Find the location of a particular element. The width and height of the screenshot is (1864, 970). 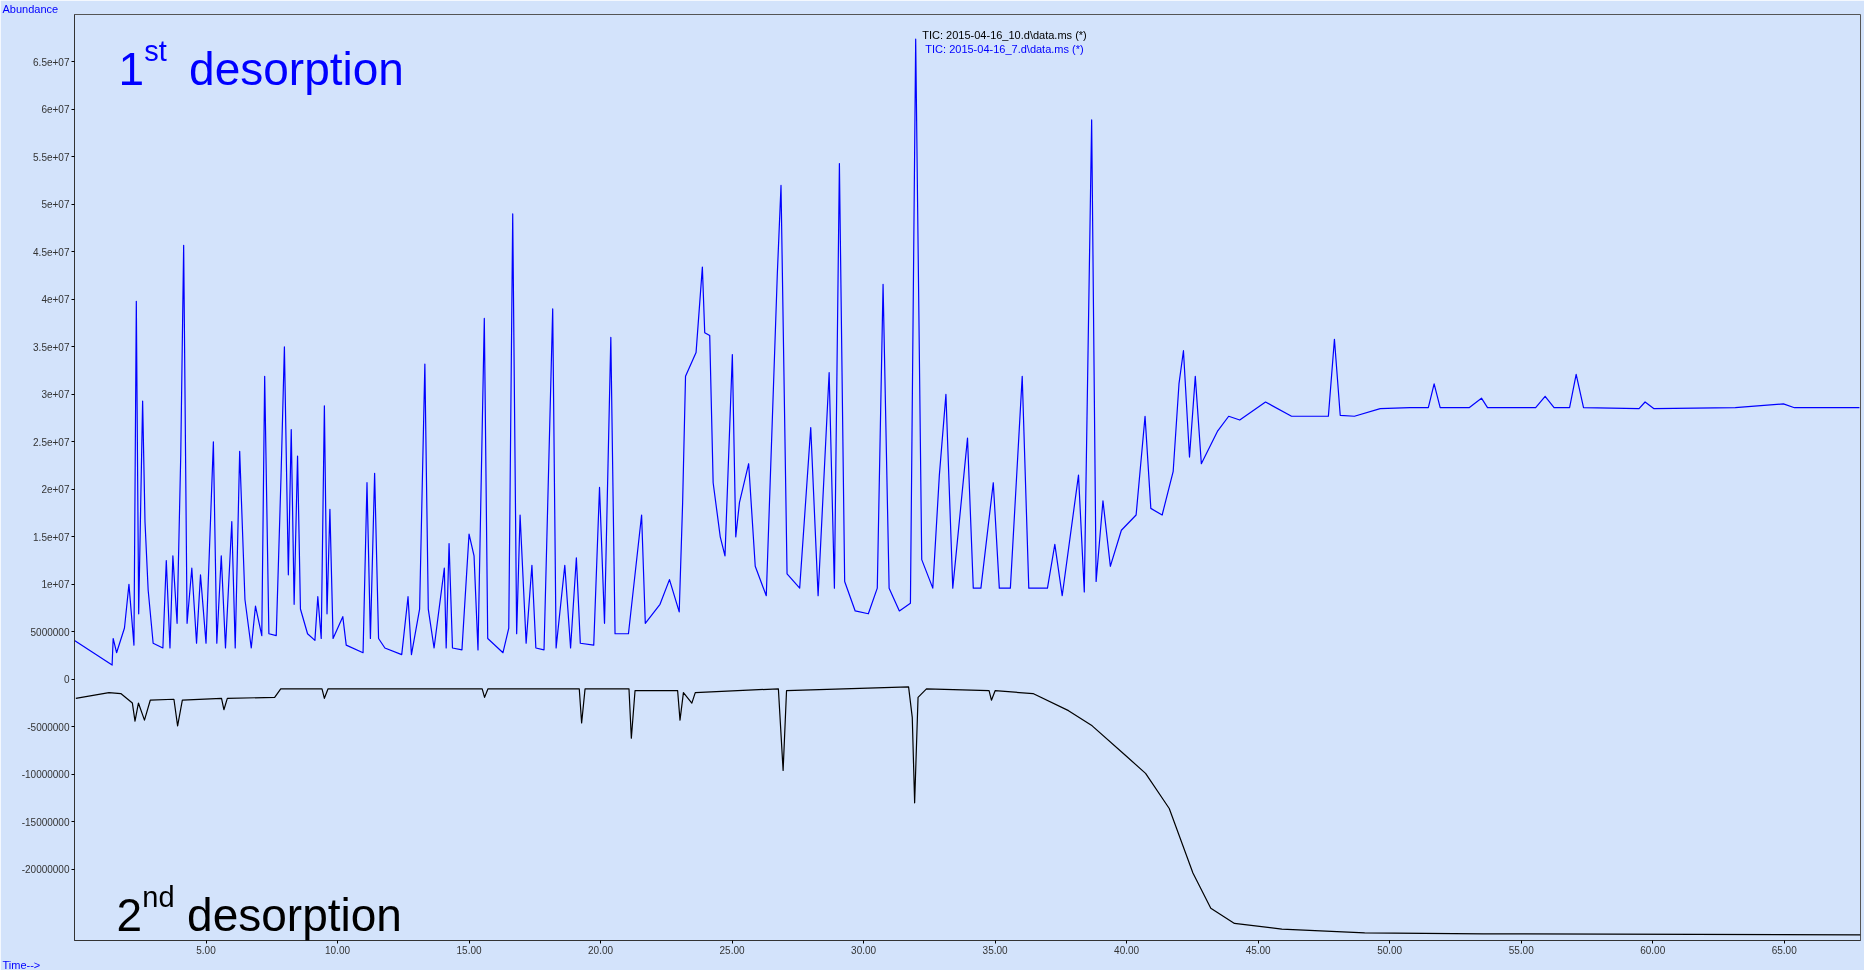

y-tick-label: 3e+07 is located at coordinates (55, 395).